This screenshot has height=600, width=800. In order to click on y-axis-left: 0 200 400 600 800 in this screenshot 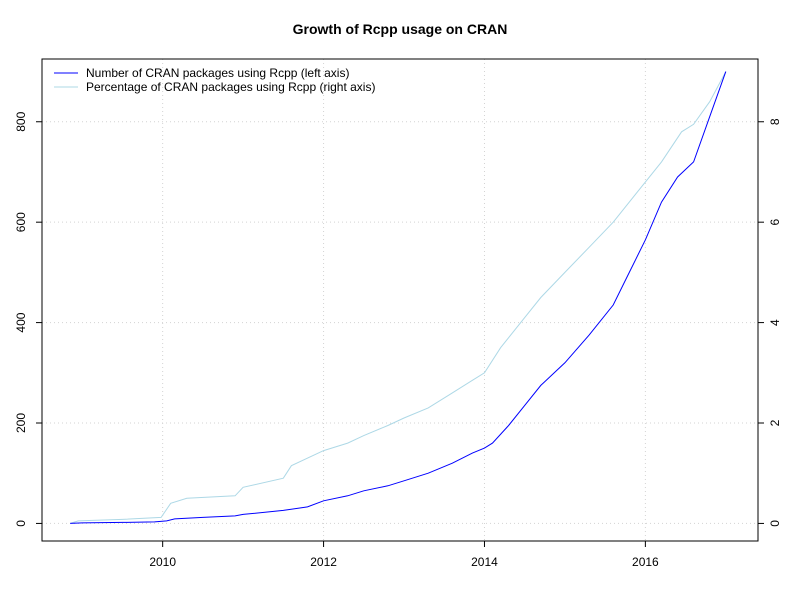, I will do `click(28, 319)`.